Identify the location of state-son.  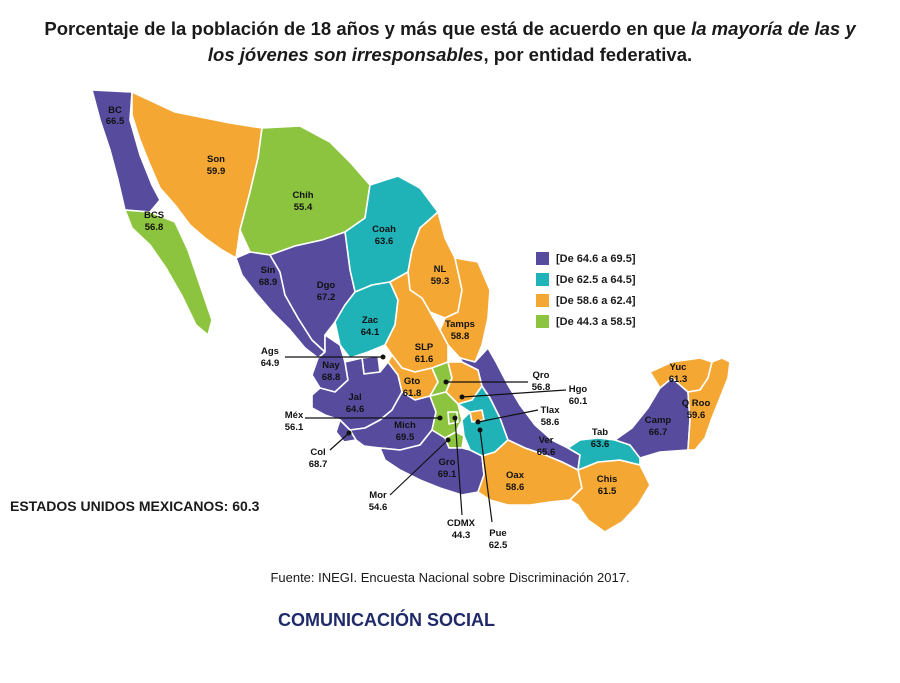
(197, 175).